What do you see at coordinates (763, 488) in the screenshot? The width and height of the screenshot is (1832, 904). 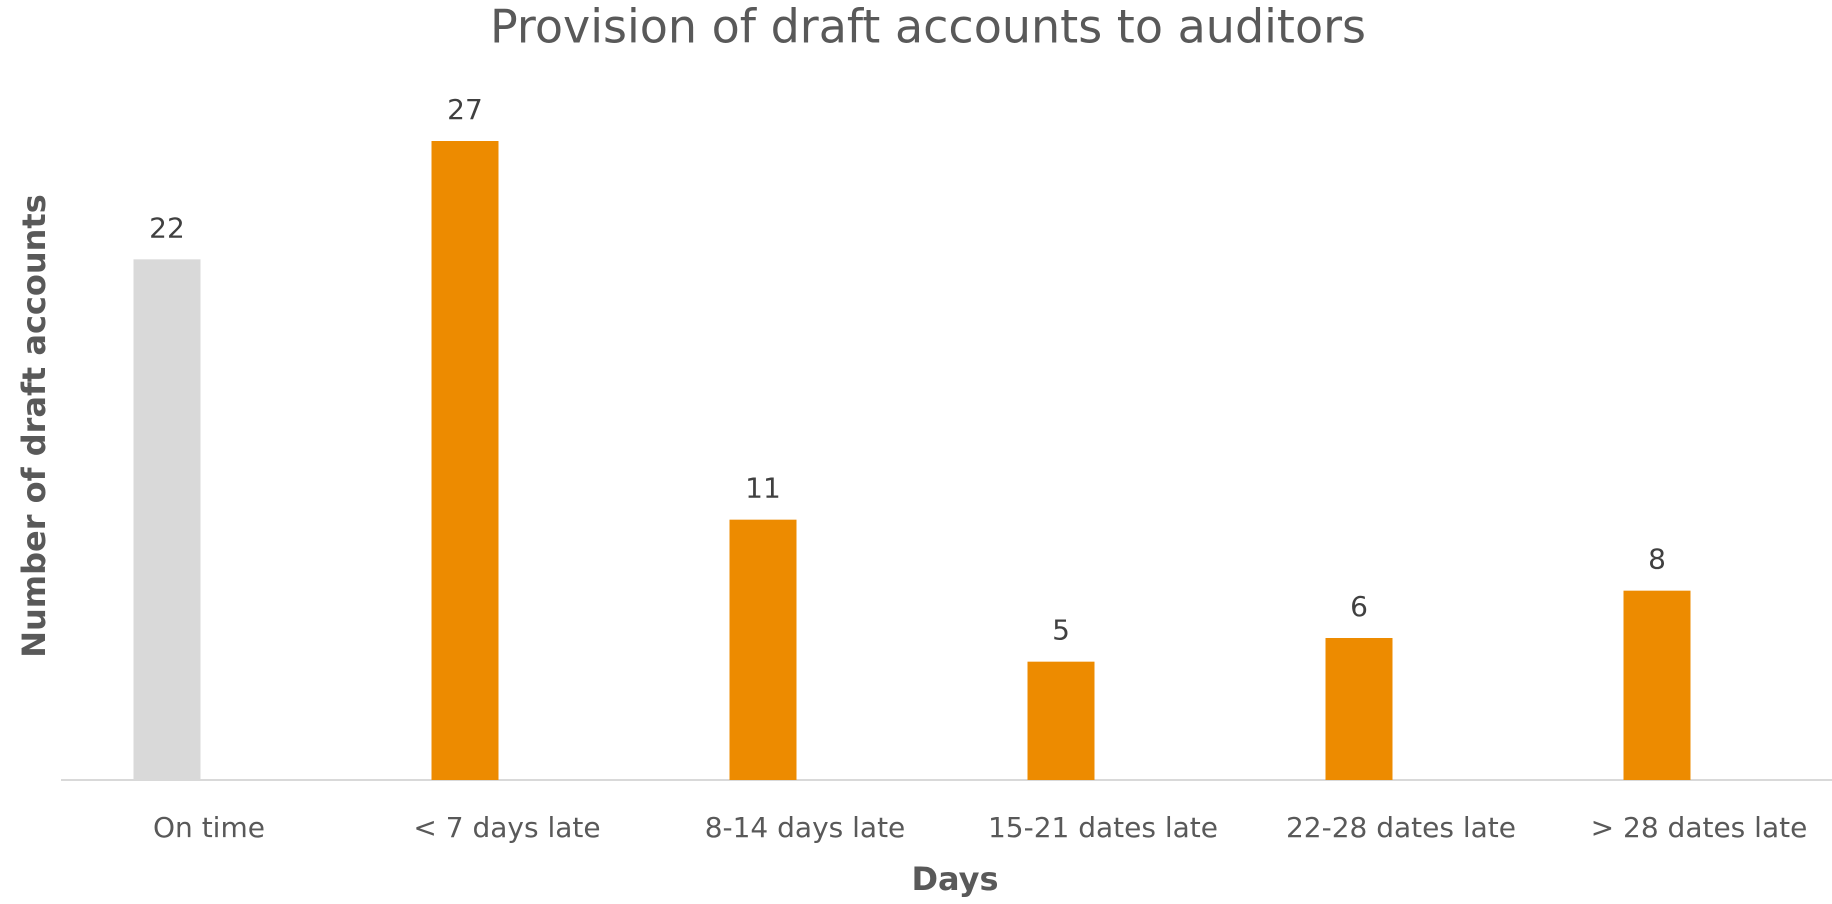 I see `data-label: 11` at bounding box center [763, 488].